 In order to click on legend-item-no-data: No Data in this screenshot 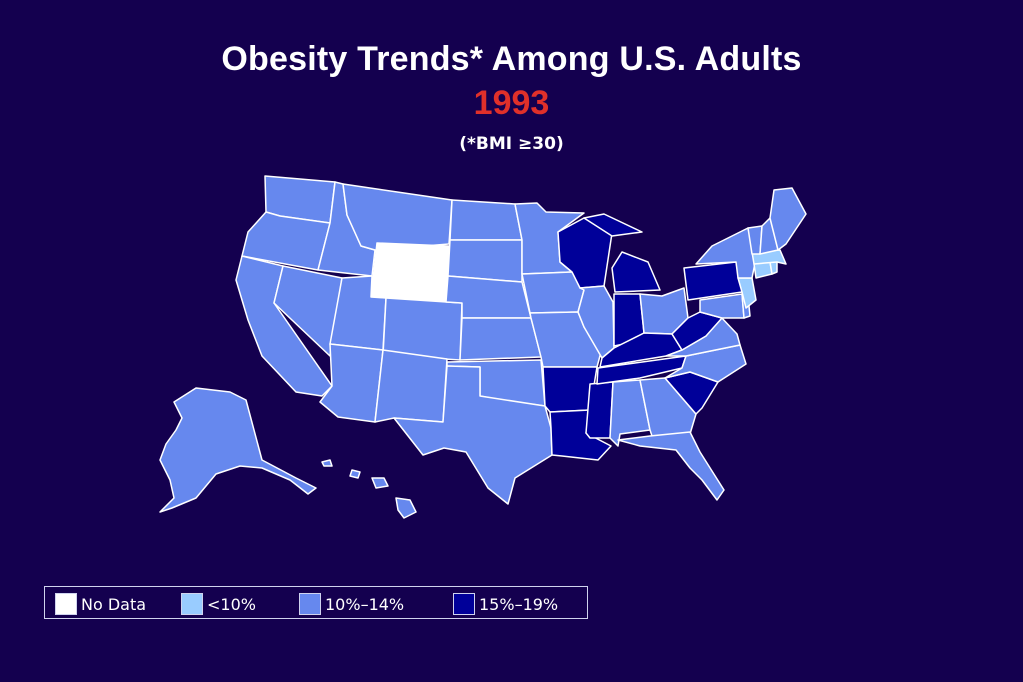, I will do `click(100, 604)`.